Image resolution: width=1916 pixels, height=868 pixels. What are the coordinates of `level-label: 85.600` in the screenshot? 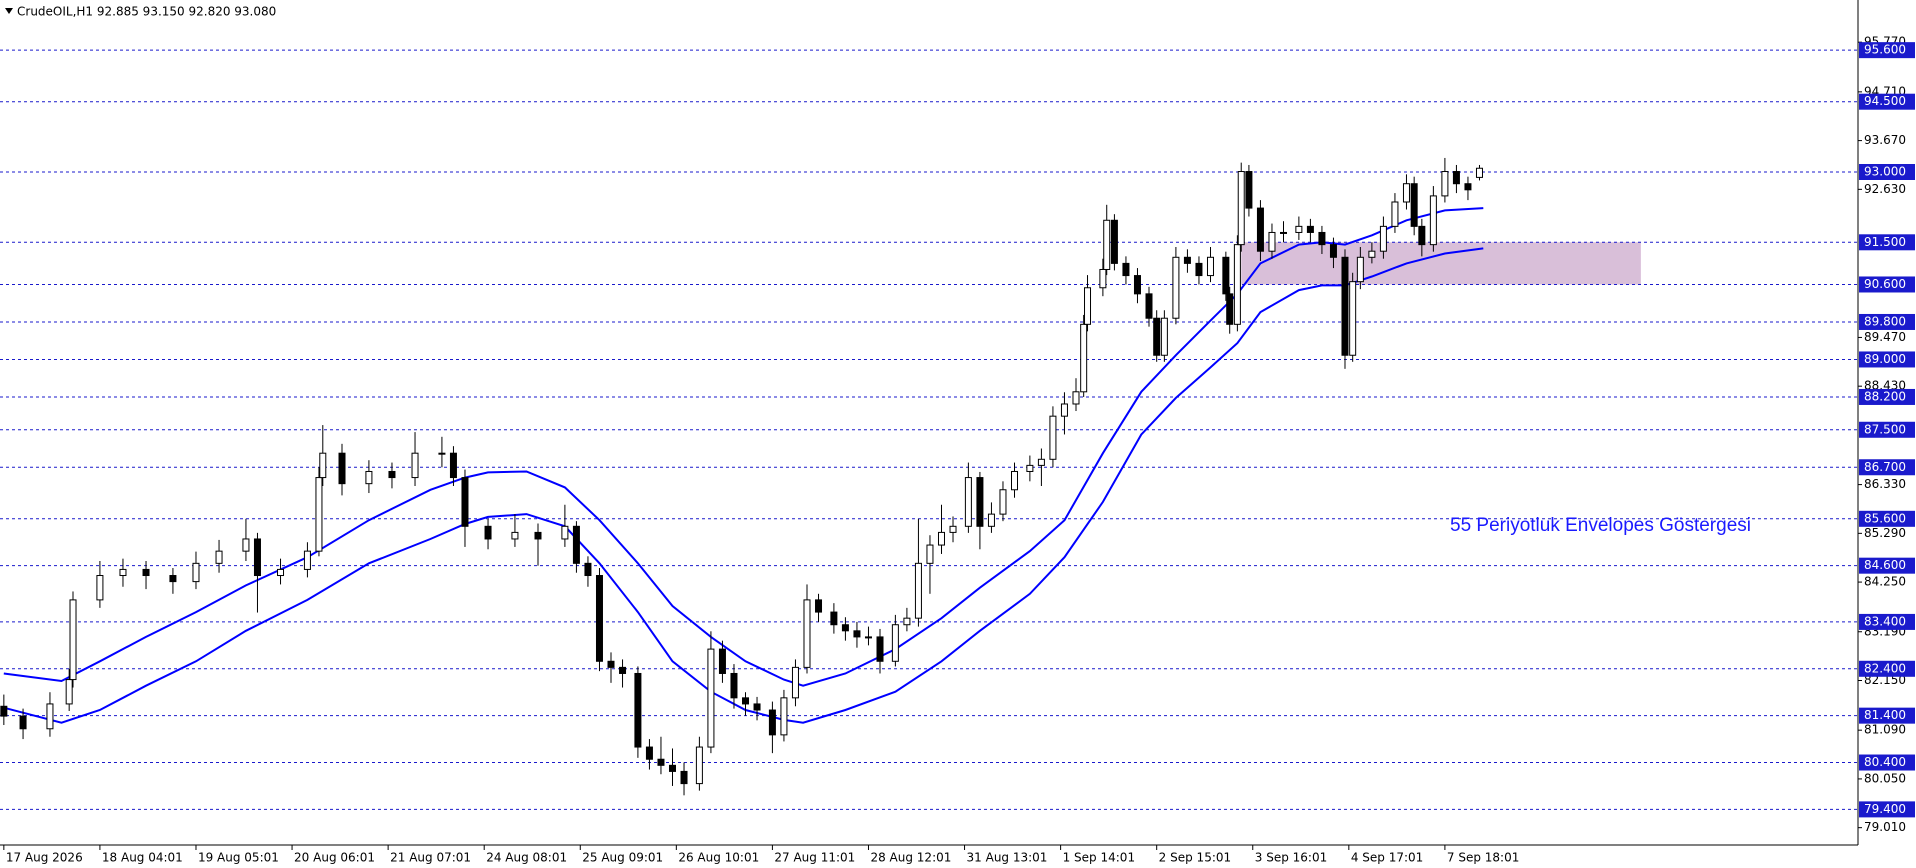 It's located at (1885, 518).